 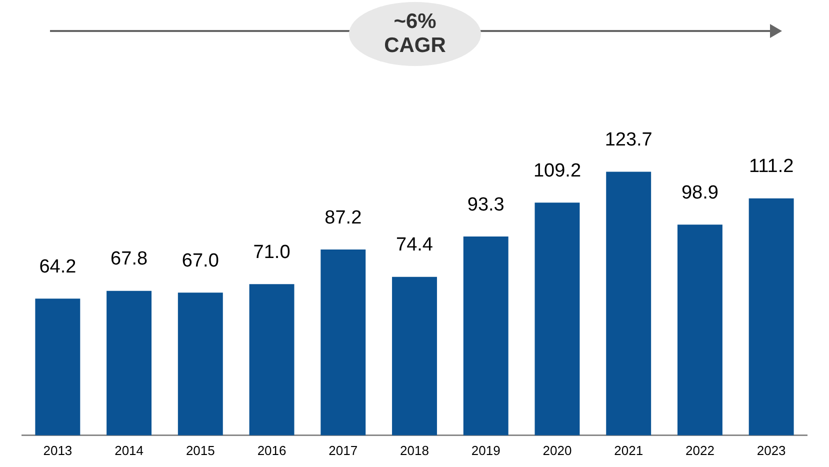 What do you see at coordinates (200, 261) in the screenshot?
I see `data-label: 67.0` at bounding box center [200, 261].